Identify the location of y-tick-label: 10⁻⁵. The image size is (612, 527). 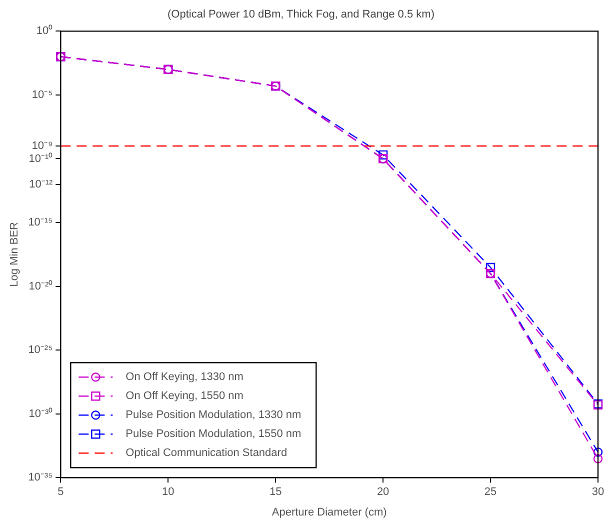
(42, 95).